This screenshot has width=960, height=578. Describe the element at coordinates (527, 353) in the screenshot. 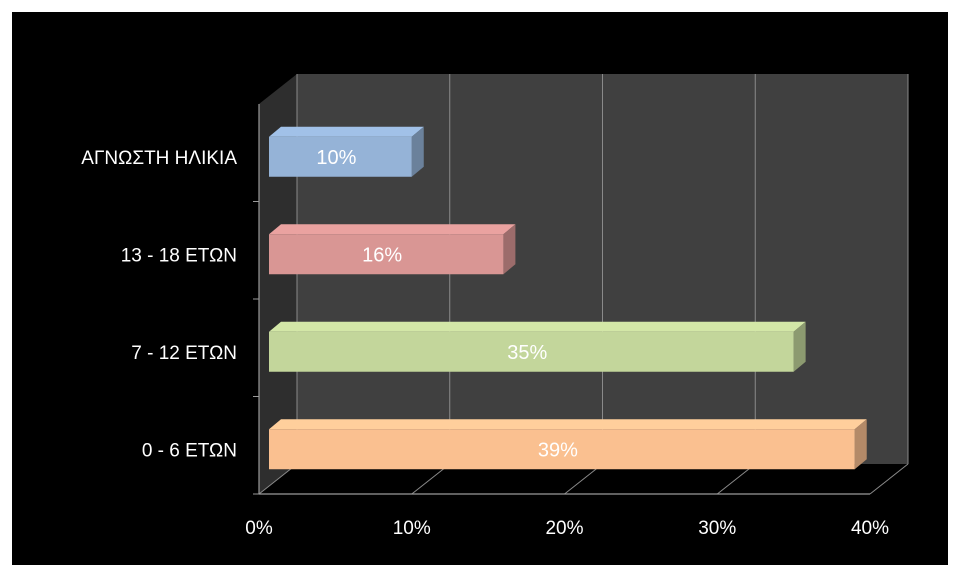

I see `data-label-1: 35%` at that location.